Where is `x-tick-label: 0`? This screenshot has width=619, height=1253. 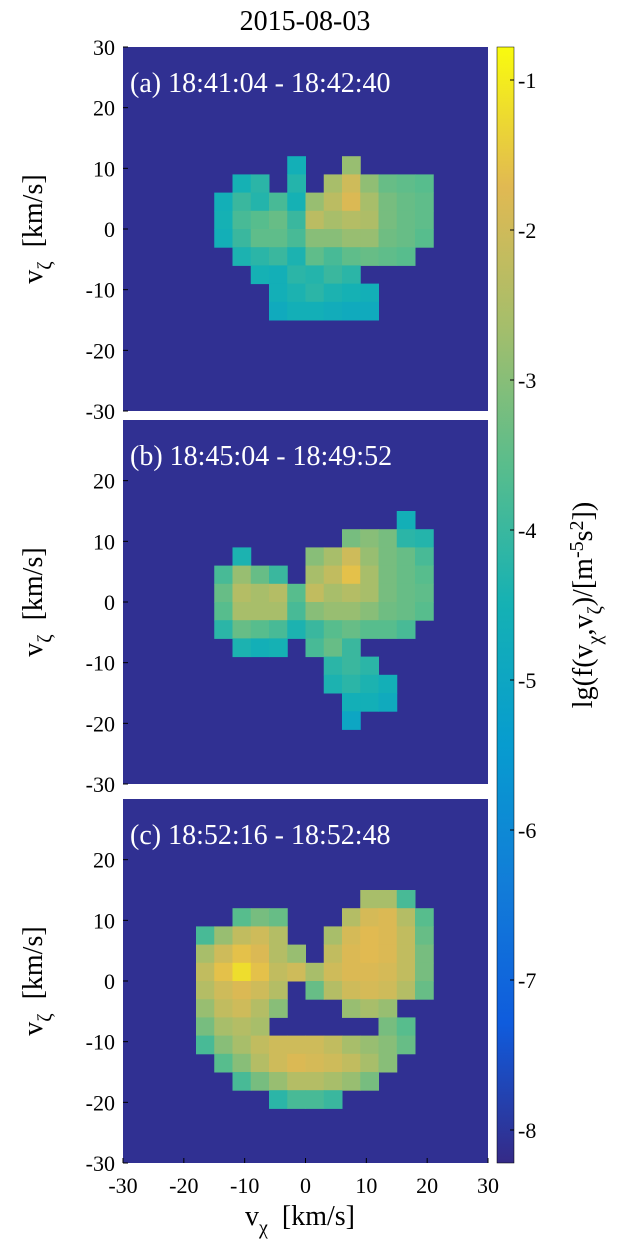 x-tick-label: 0 is located at coordinates (305, 1185).